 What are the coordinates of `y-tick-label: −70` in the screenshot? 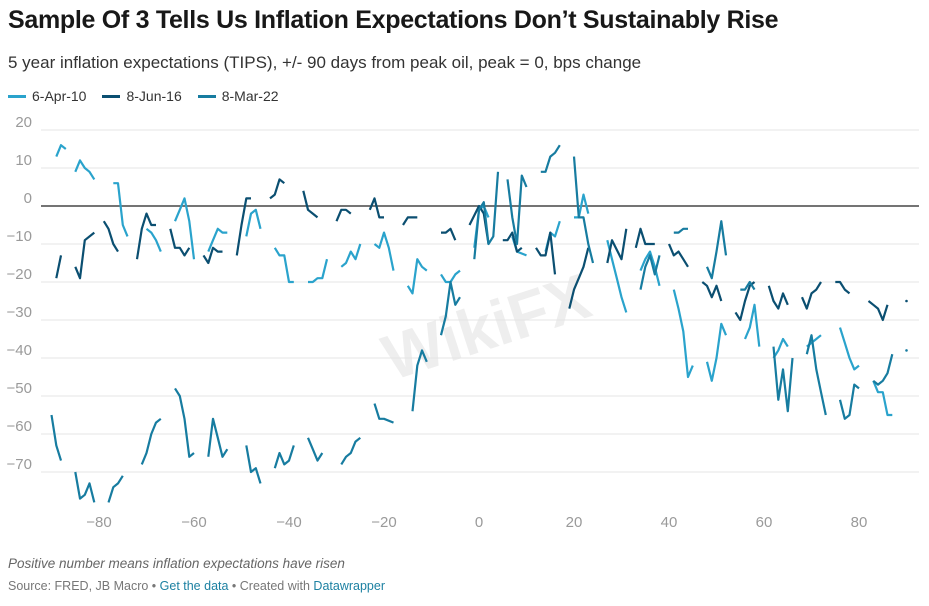 It's located at (19, 464).